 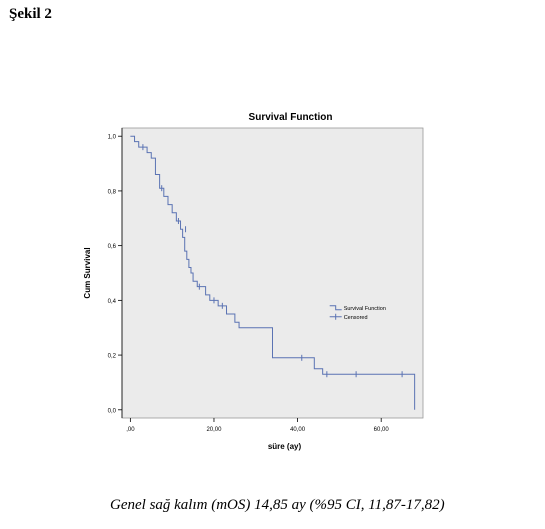 What do you see at coordinates (335, 308) in the screenshot?
I see `legend-swatch-survival` at bounding box center [335, 308].